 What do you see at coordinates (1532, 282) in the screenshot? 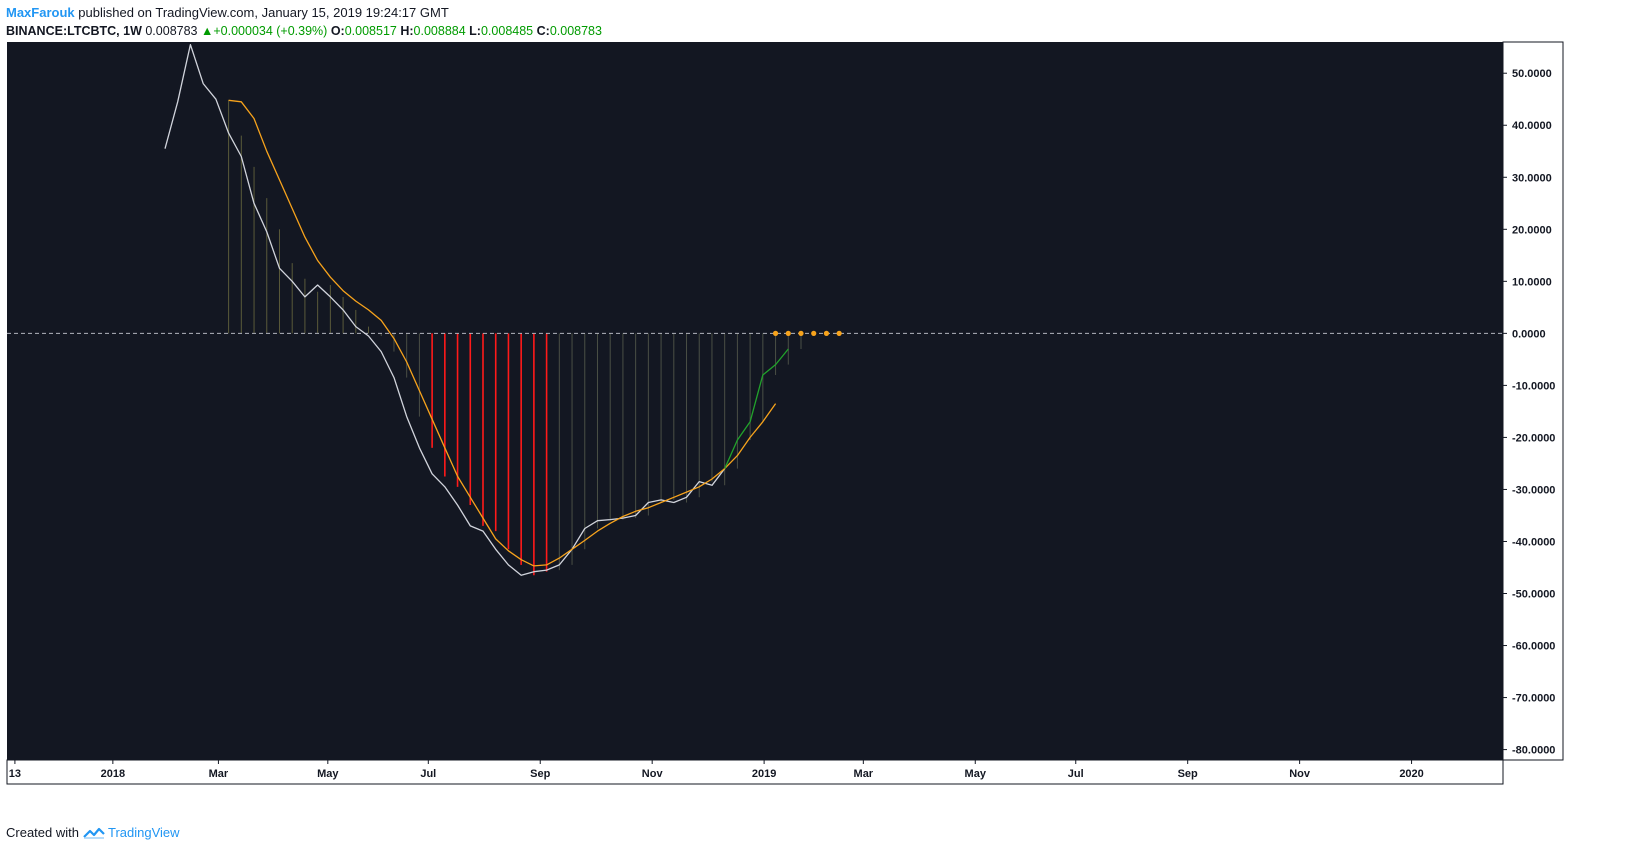
I see `y-tick-label: 10.0000` at bounding box center [1532, 282].